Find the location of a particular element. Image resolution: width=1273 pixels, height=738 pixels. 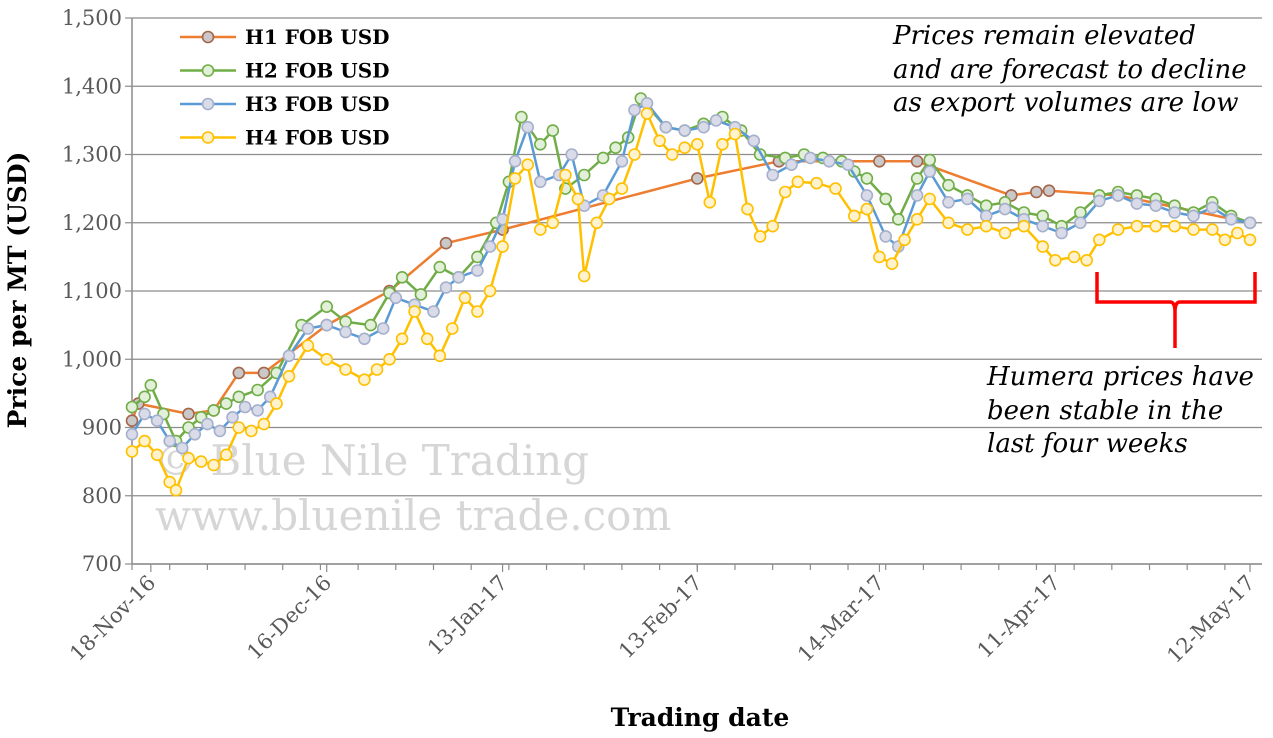

legend-swatch-marker is located at coordinates (208, 70).